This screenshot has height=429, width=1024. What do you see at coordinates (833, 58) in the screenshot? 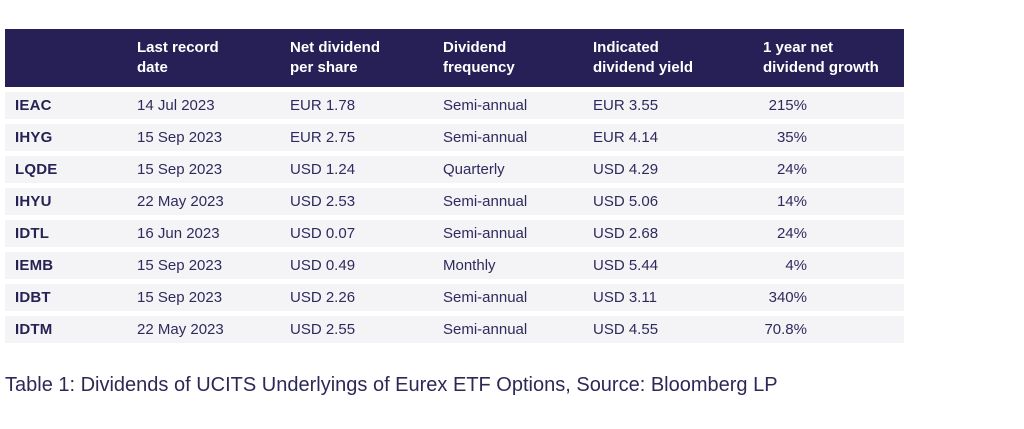
I see `header-cell-1-year-net-dividend-growth: 1 year net dividend growth` at bounding box center [833, 58].